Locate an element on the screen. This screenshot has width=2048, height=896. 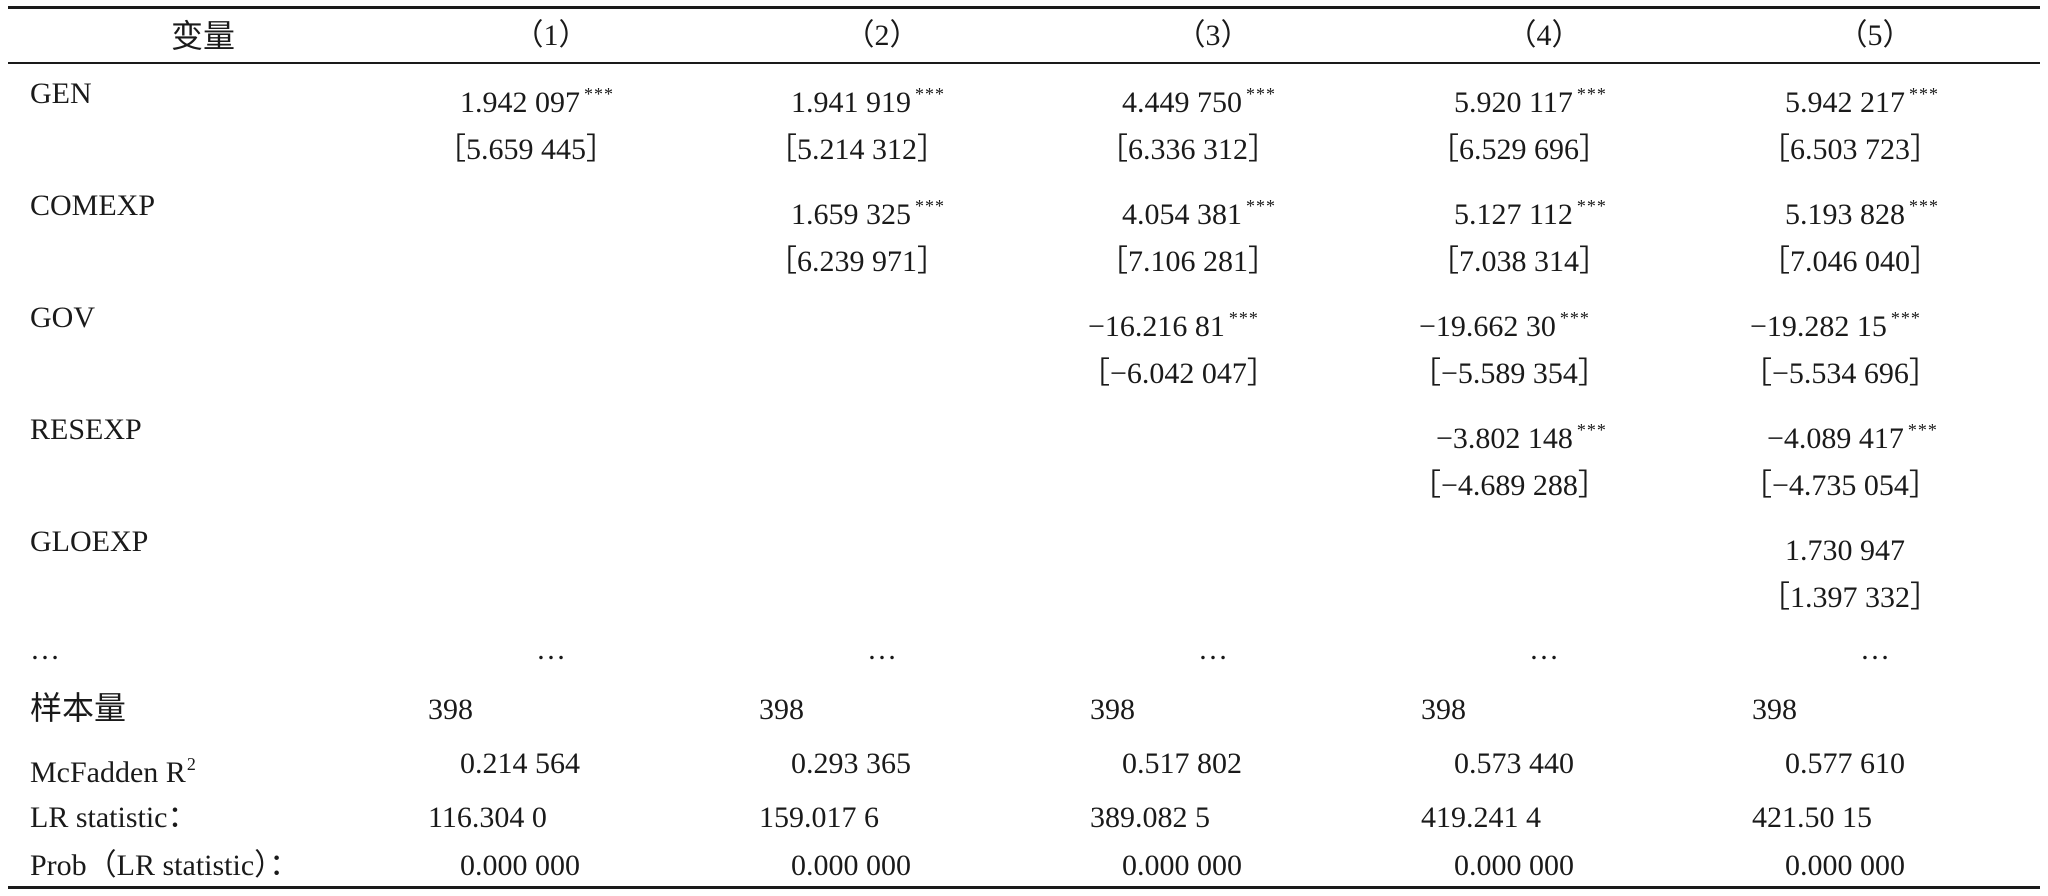
mcfadden-r2-5: 0.577 610 is located at coordinates (1845, 763).